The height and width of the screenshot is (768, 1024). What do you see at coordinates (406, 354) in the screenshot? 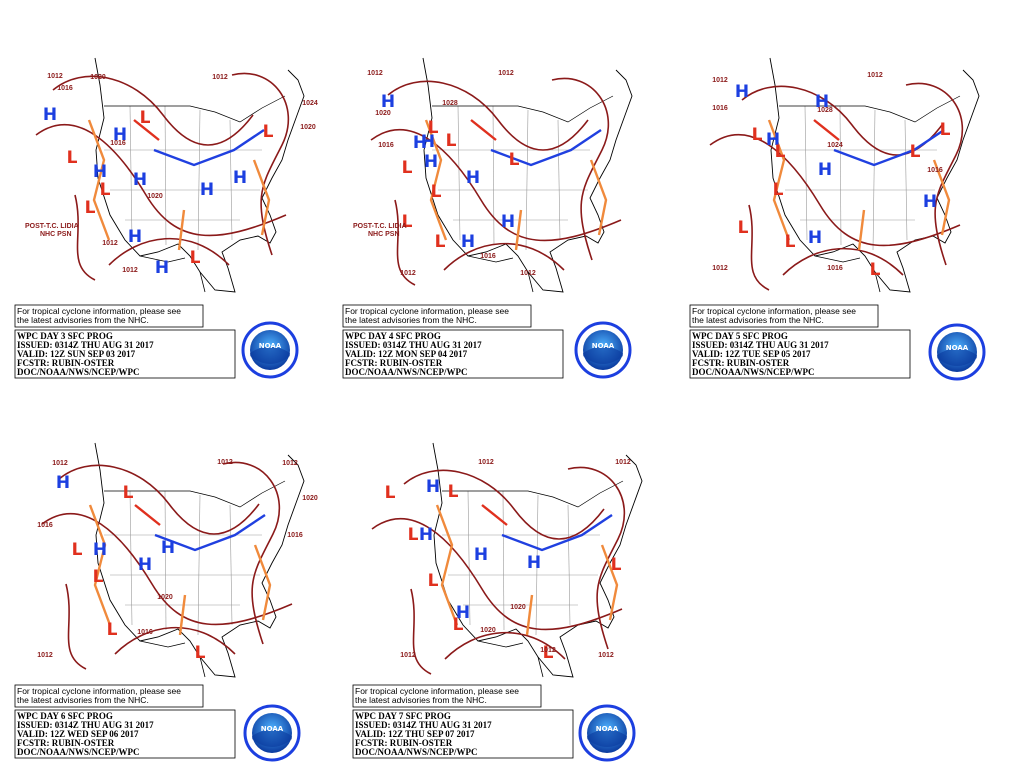
I see `product-line: VALID: 12Z MON SEP 04 2017` at bounding box center [406, 354].